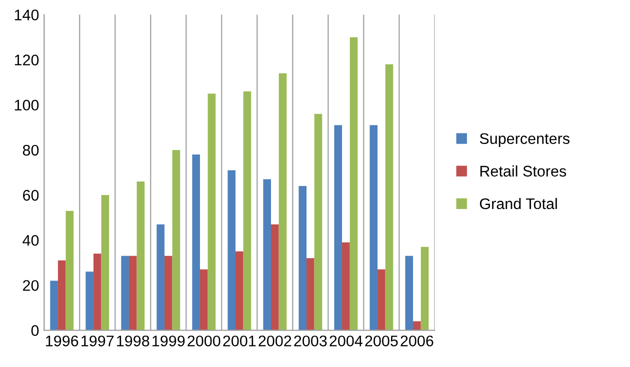  Describe the element at coordinates (26, 15) in the screenshot. I see `y-tick-label: 140` at that location.